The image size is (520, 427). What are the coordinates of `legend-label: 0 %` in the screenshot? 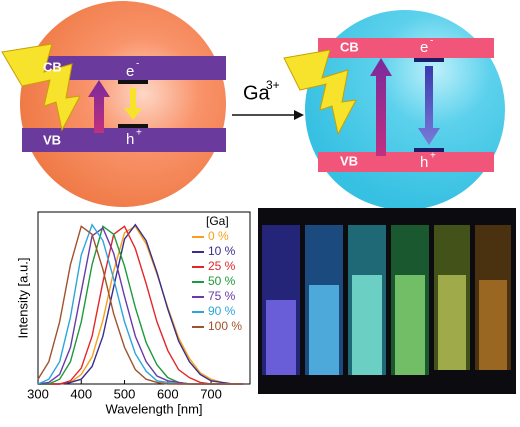 It's located at (218, 236).